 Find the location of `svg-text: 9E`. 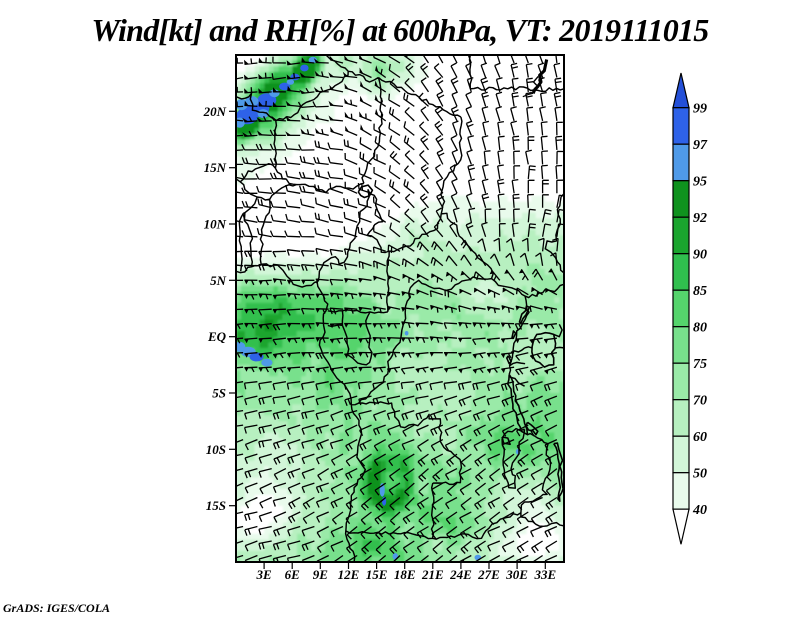

svg-text: 9E is located at coordinates (321, 574).